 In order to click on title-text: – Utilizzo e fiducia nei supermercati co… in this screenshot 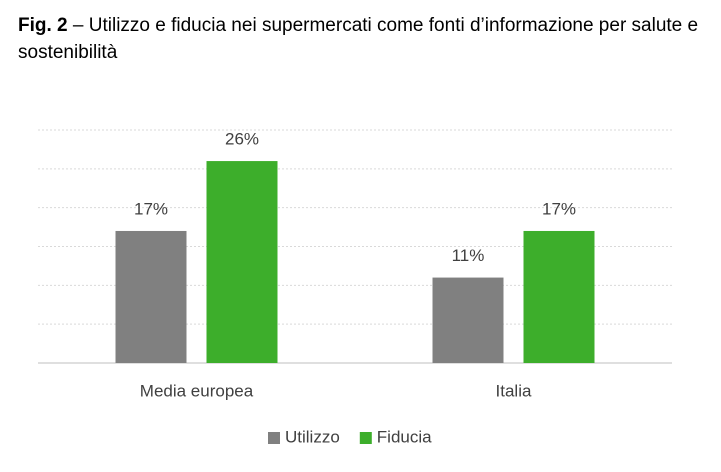, I will do `click(358, 39)`.